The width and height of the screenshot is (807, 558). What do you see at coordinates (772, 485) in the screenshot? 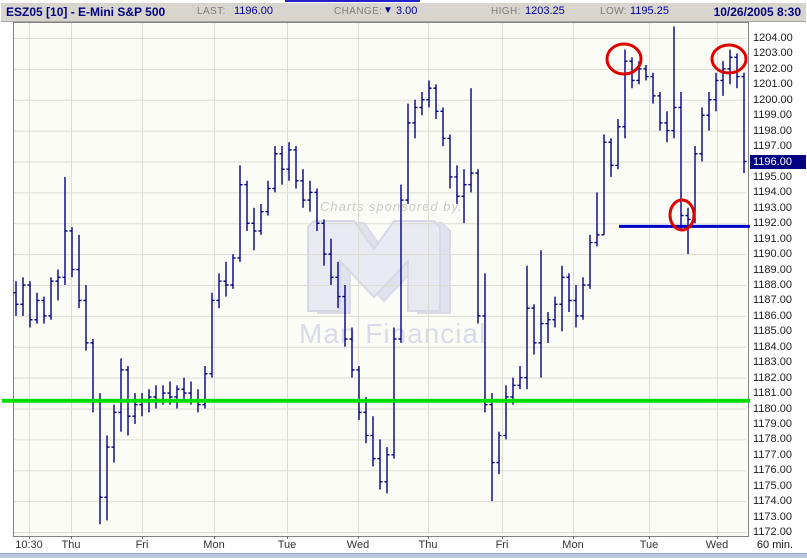
I see `price-tick-label: 1175.00` at bounding box center [772, 485].